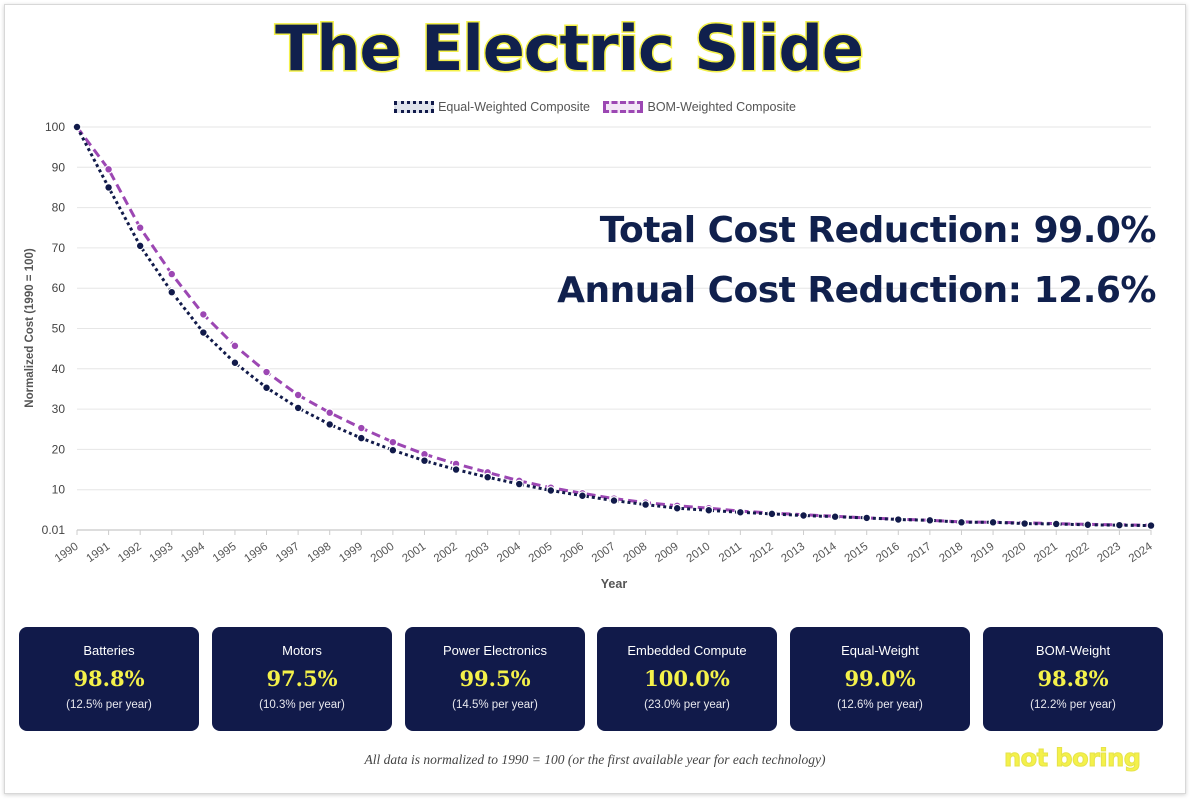 The height and width of the screenshot is (800, 1190). What do you see at coordinates (414, 107) in the screenshot?
I see `legend-swatch-equal` at bounding box center [414, 107].